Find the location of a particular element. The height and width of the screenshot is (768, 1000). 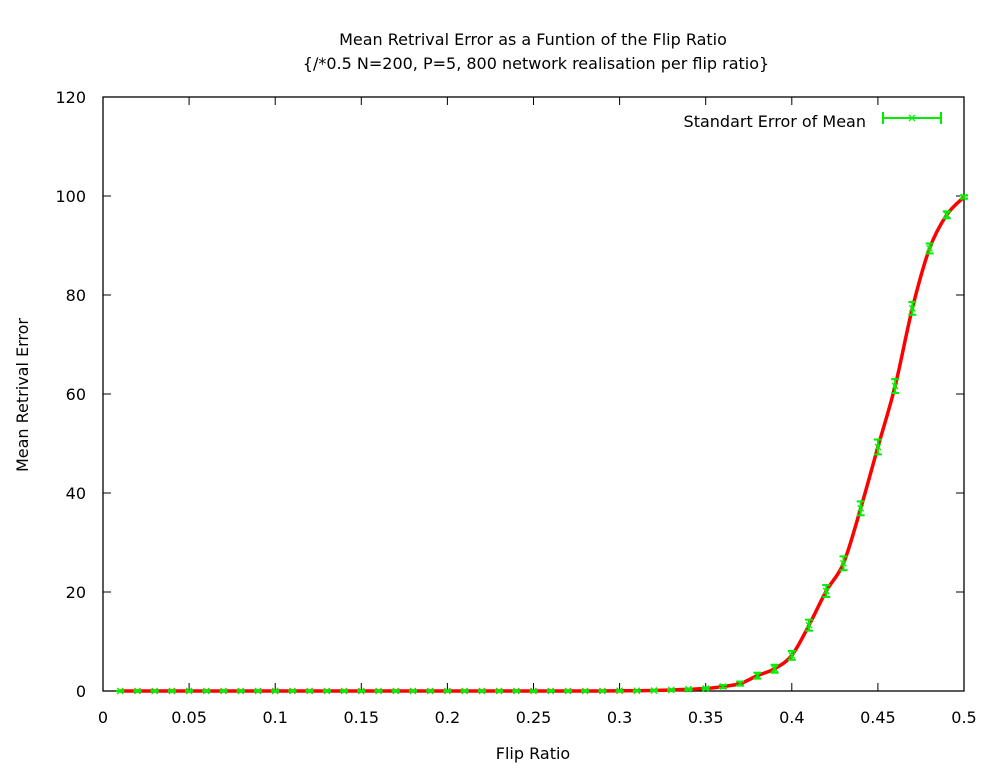

x-tick-label: 0.1 is located at coordinates (274, 717).